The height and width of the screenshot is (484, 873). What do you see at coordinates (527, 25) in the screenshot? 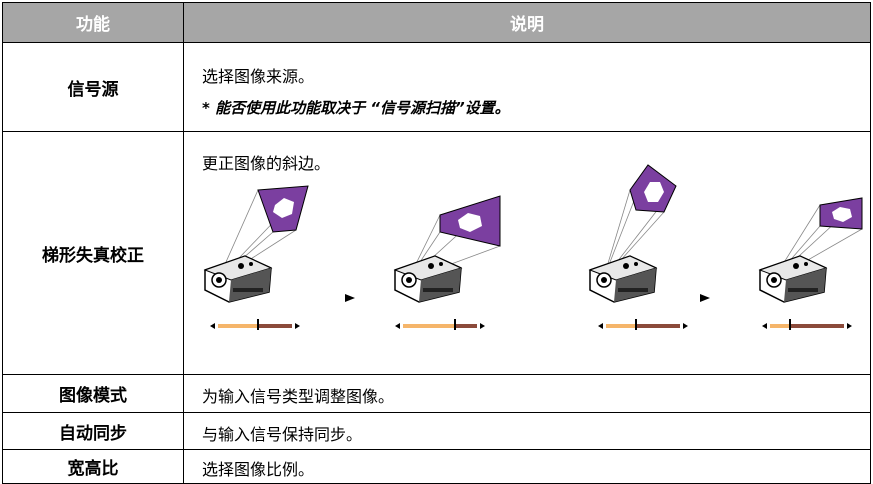
I see `header-text: 说明` at bounding box center [527, 25].